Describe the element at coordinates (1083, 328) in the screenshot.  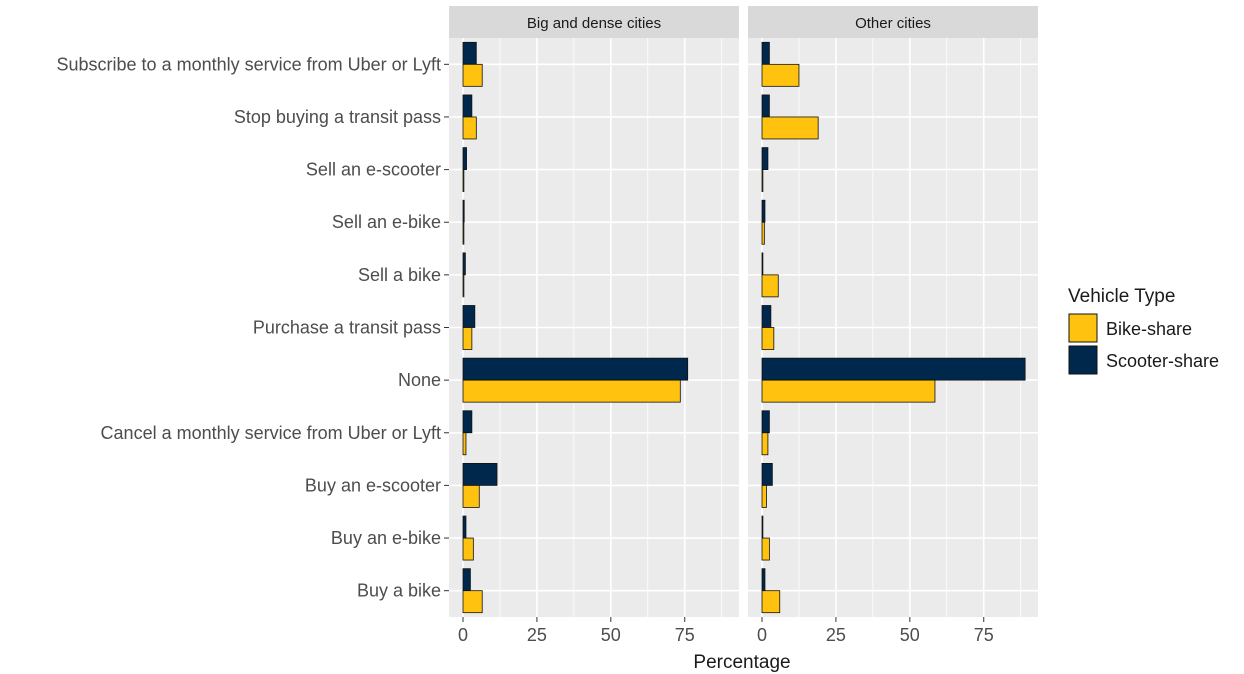
I see `legend-key-bike-share` at that location.